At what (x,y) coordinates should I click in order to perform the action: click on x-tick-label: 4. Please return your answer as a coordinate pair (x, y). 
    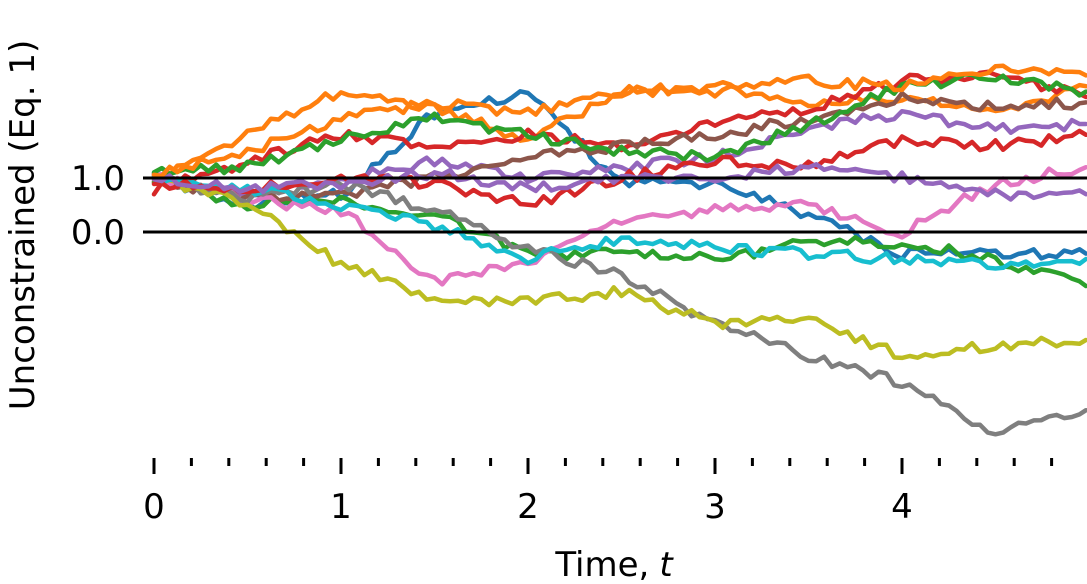
    Looking at the image, I should click on (902, 507).